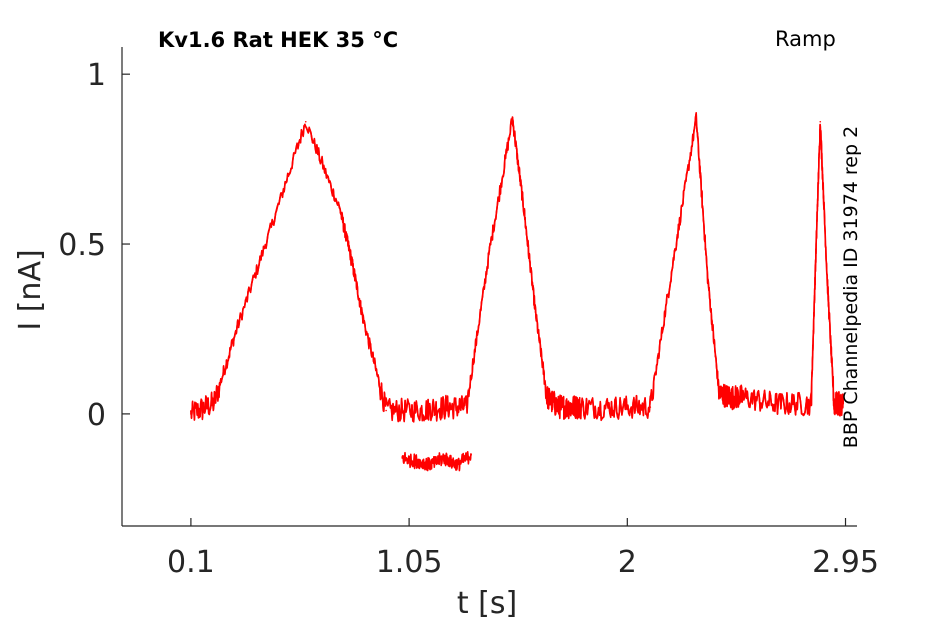 The image size is (945, 624). What do you see at coordinates (436, 461) in the screenshot?
I see `series-line` at bounding box center [436, 461].